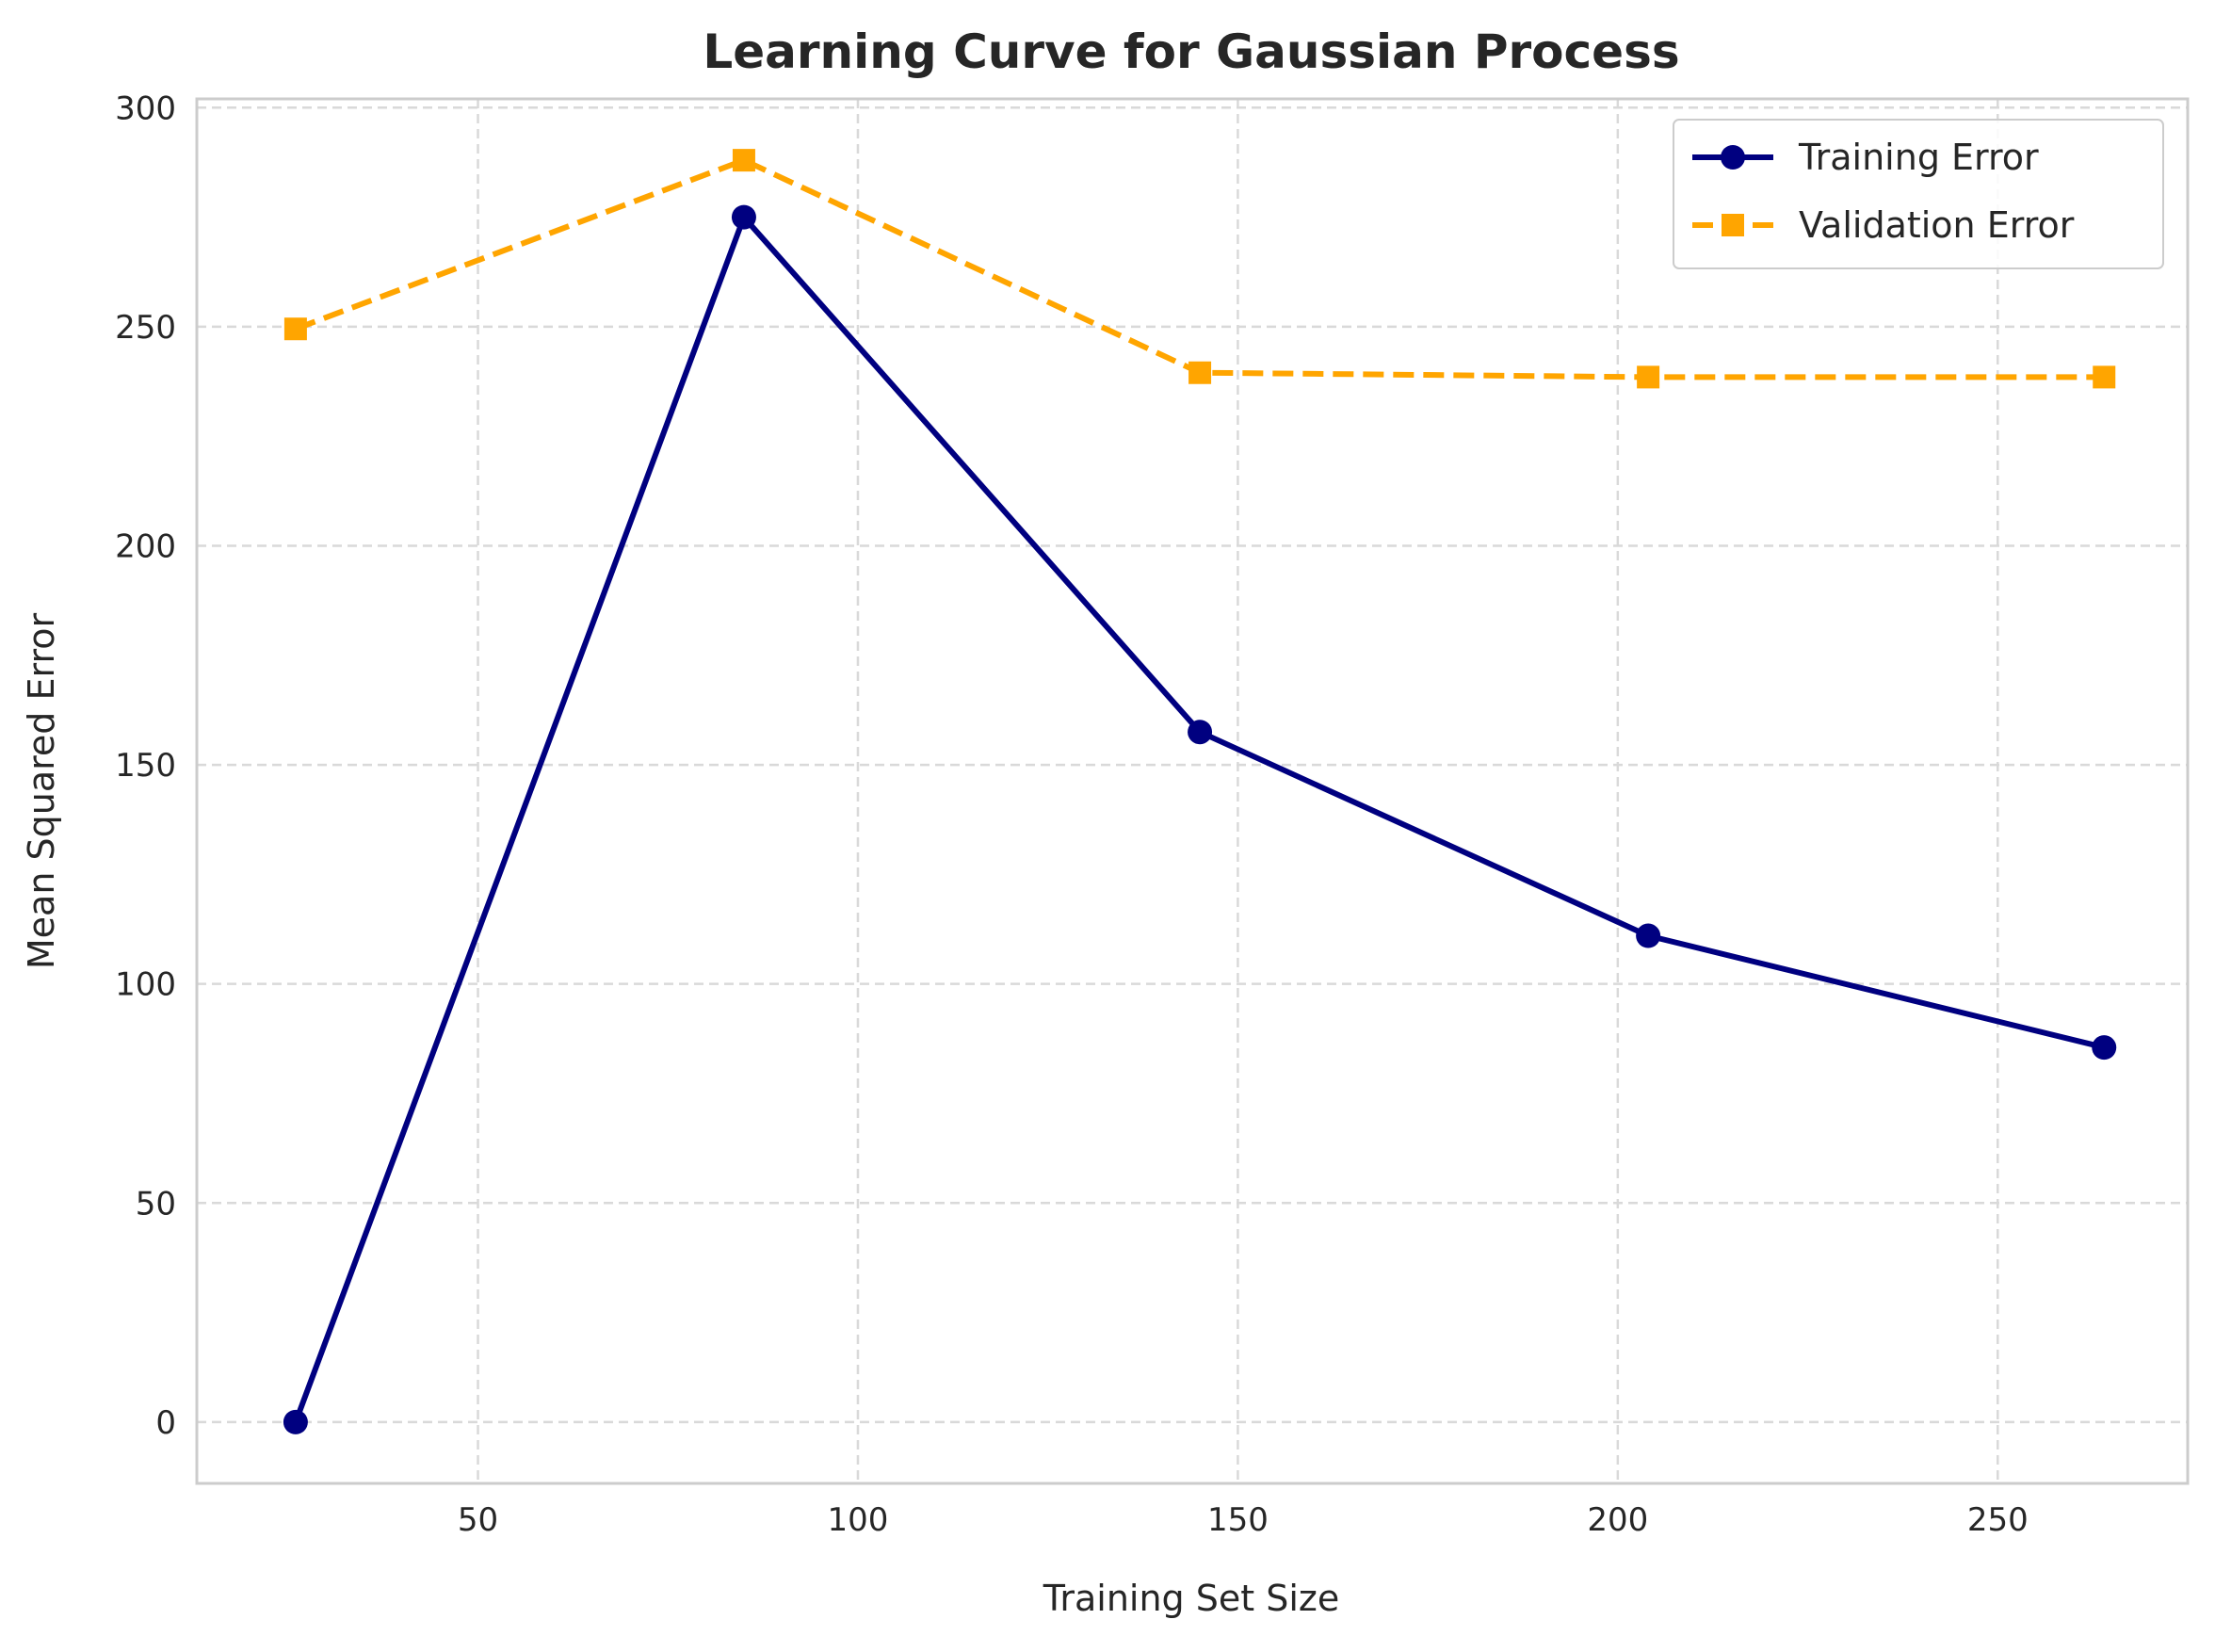 This screenshot has width=2215, height=1652. What do you see at coordinates (156, 1204) in the screenshot?
I see `y-tick-label: 50` at bounding box center [156, 1204].